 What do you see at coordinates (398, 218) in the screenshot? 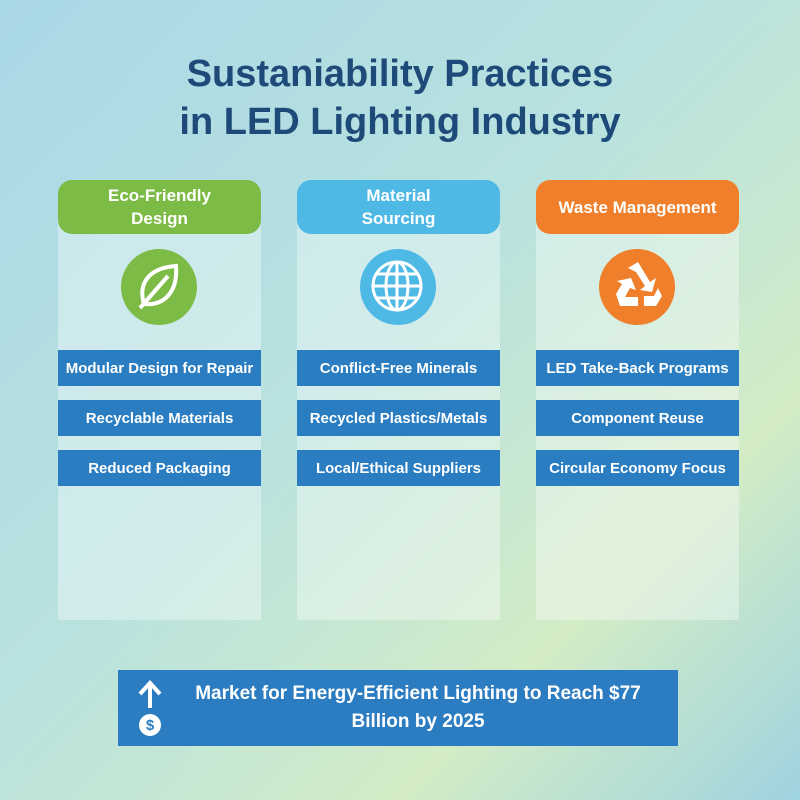
I see `header-line: Sourcing` at bounding box center [398, 218].